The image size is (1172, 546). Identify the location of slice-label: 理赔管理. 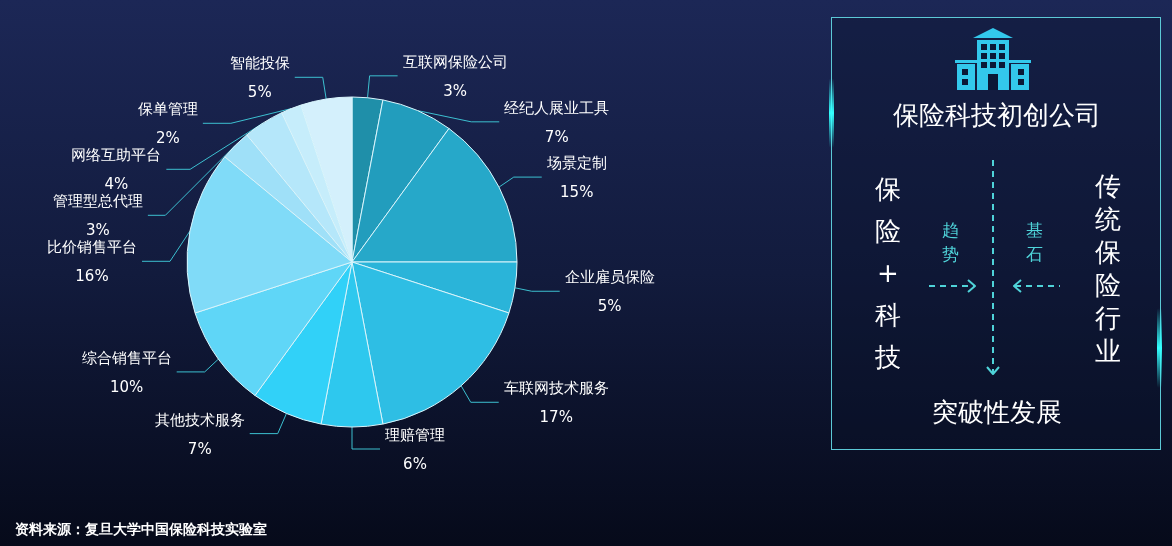
(415, 435).